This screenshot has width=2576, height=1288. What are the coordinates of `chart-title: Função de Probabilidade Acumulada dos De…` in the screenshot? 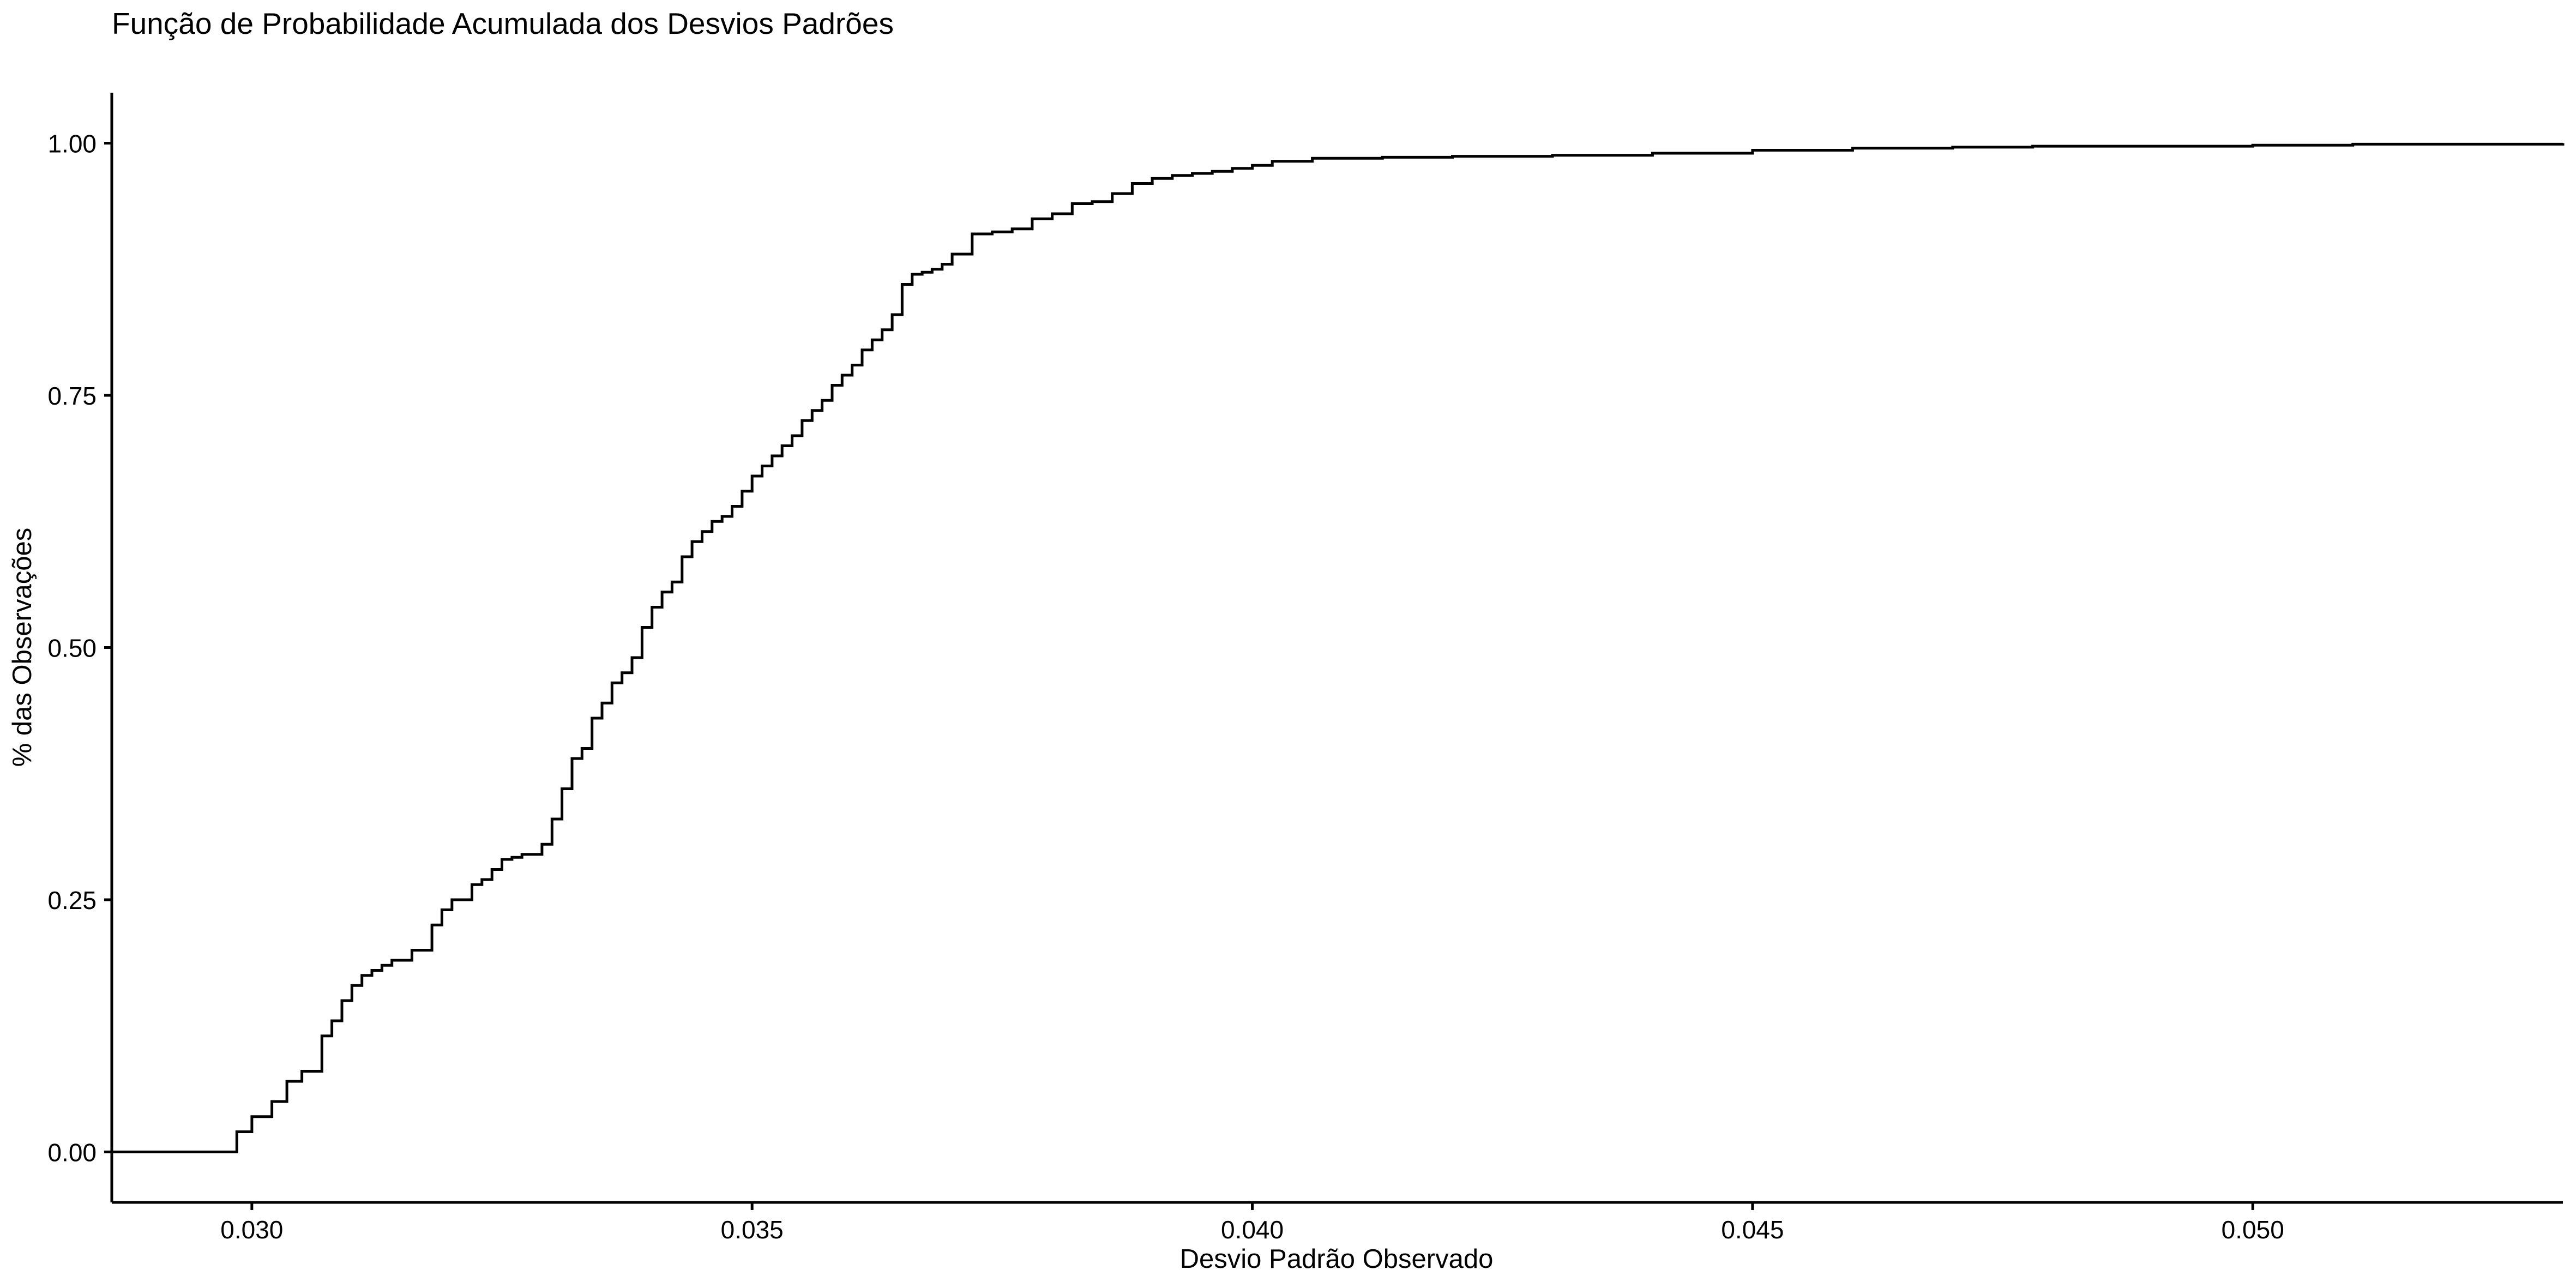 It's located at (503, 23).